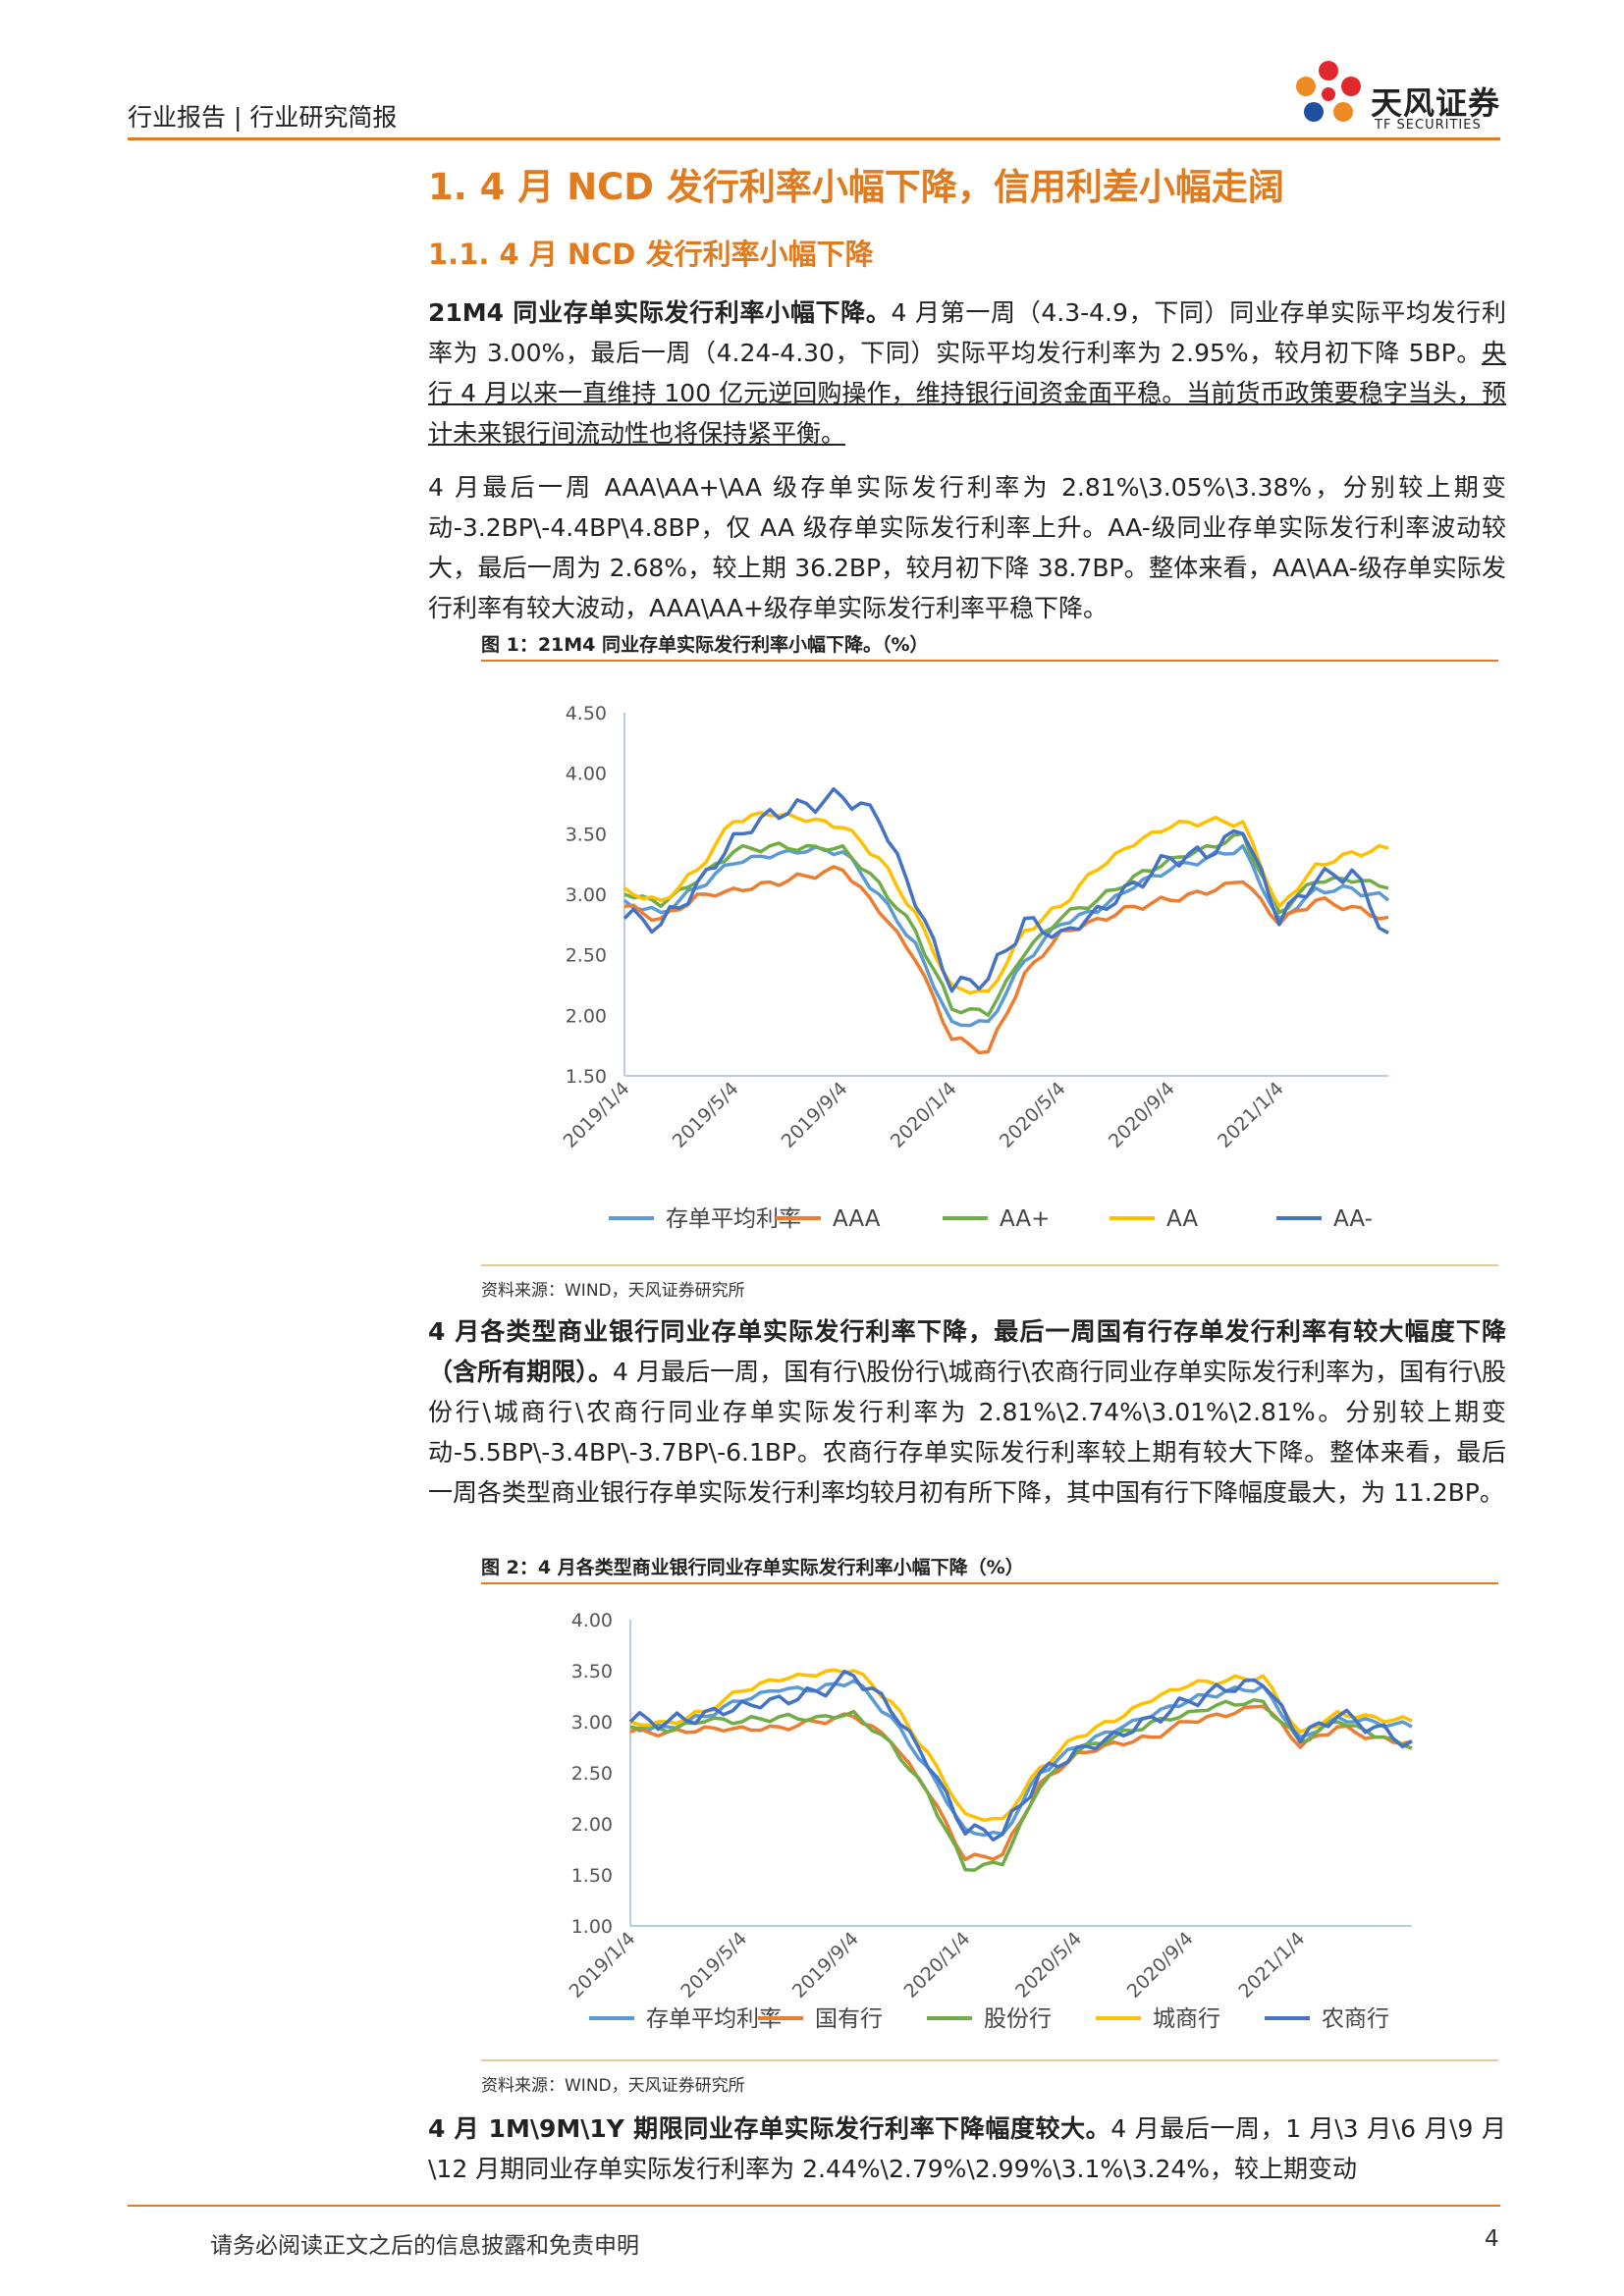 The height and width of the screenshot is (2296, 1624). Describe the element at coordinates (989, 2060) in the screenshot. I see `figure-2-bottom-rule` at that location.